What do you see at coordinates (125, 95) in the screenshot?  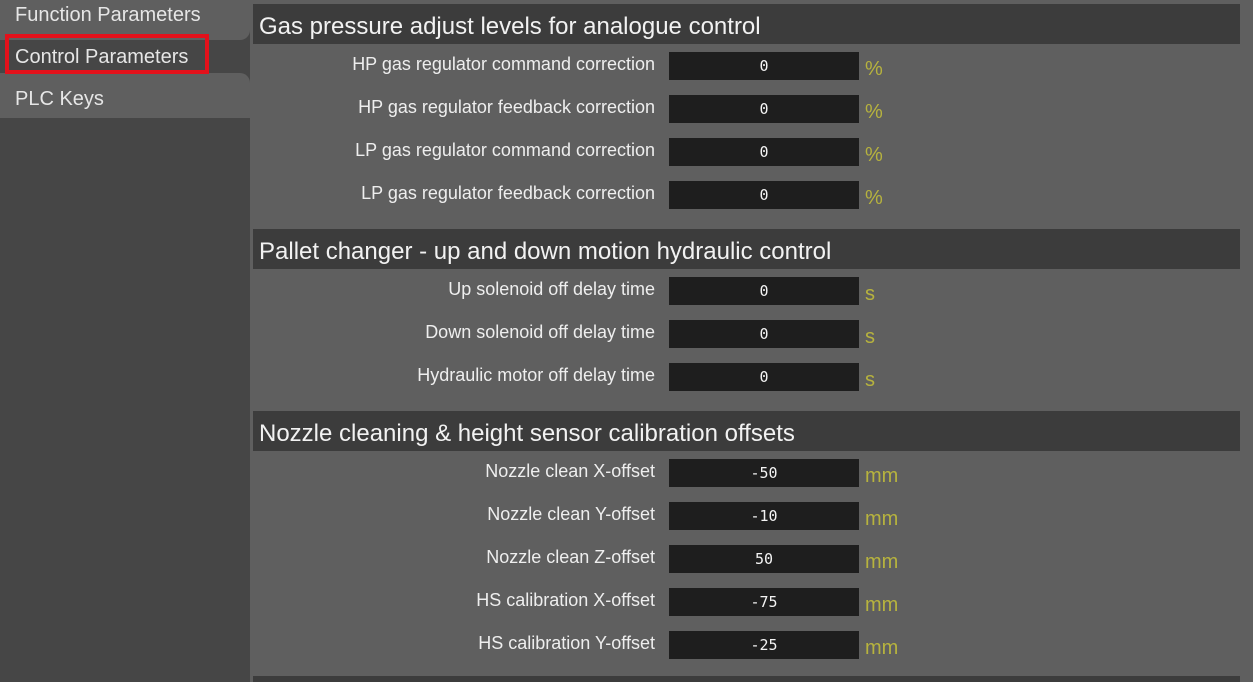 I see `tab-plc-keys: PLC Keys` at bounding box center [125, 95].